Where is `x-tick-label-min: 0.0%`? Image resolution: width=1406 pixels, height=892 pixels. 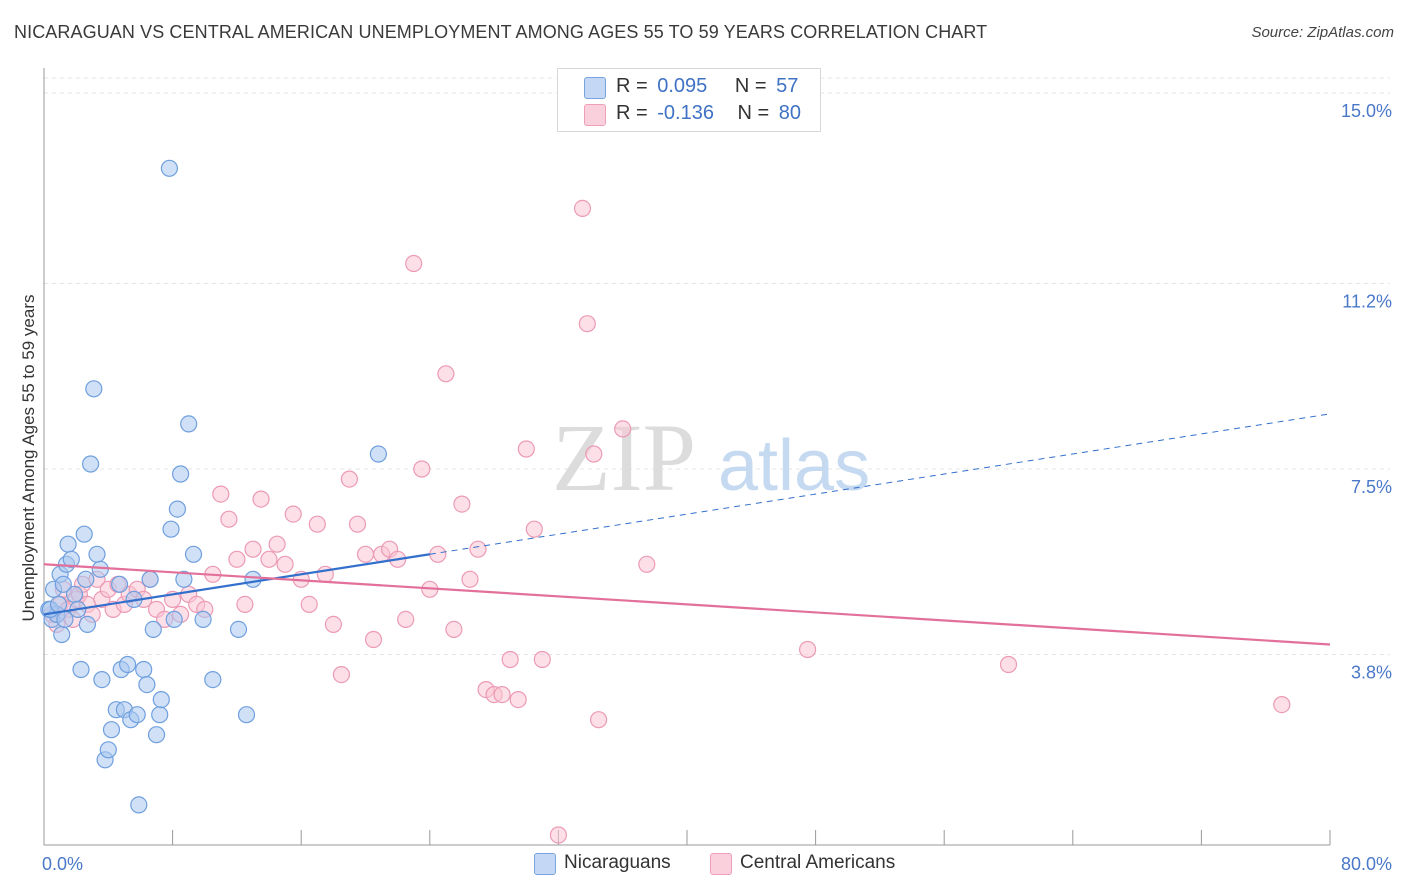 x-tick-label-min: 0.0% is located at coordinates (62, 864).